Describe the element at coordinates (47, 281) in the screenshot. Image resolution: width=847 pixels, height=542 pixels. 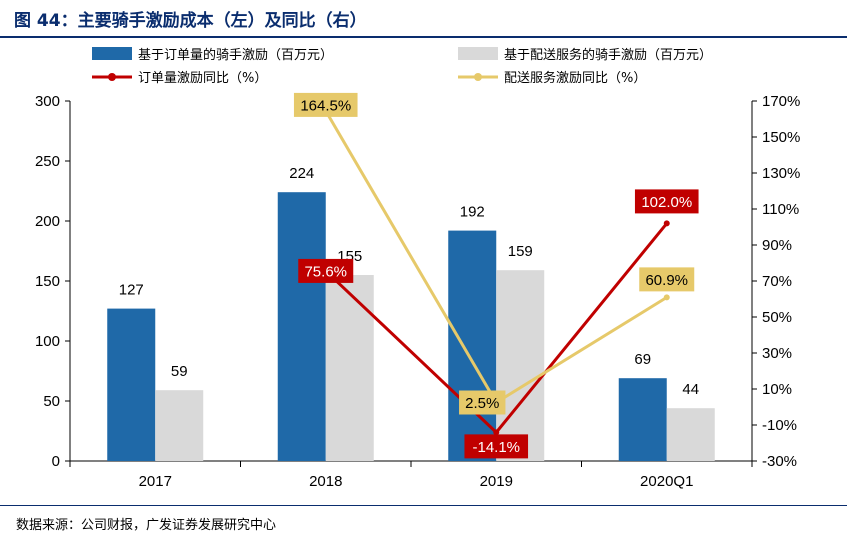
I see `y-left-tick-label: 150` at that location.